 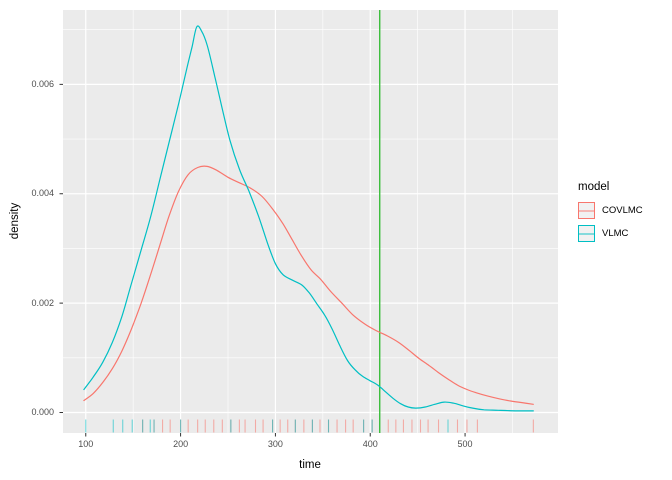 I want to click on x-tick-label: 100, so click(x=86, y=444).